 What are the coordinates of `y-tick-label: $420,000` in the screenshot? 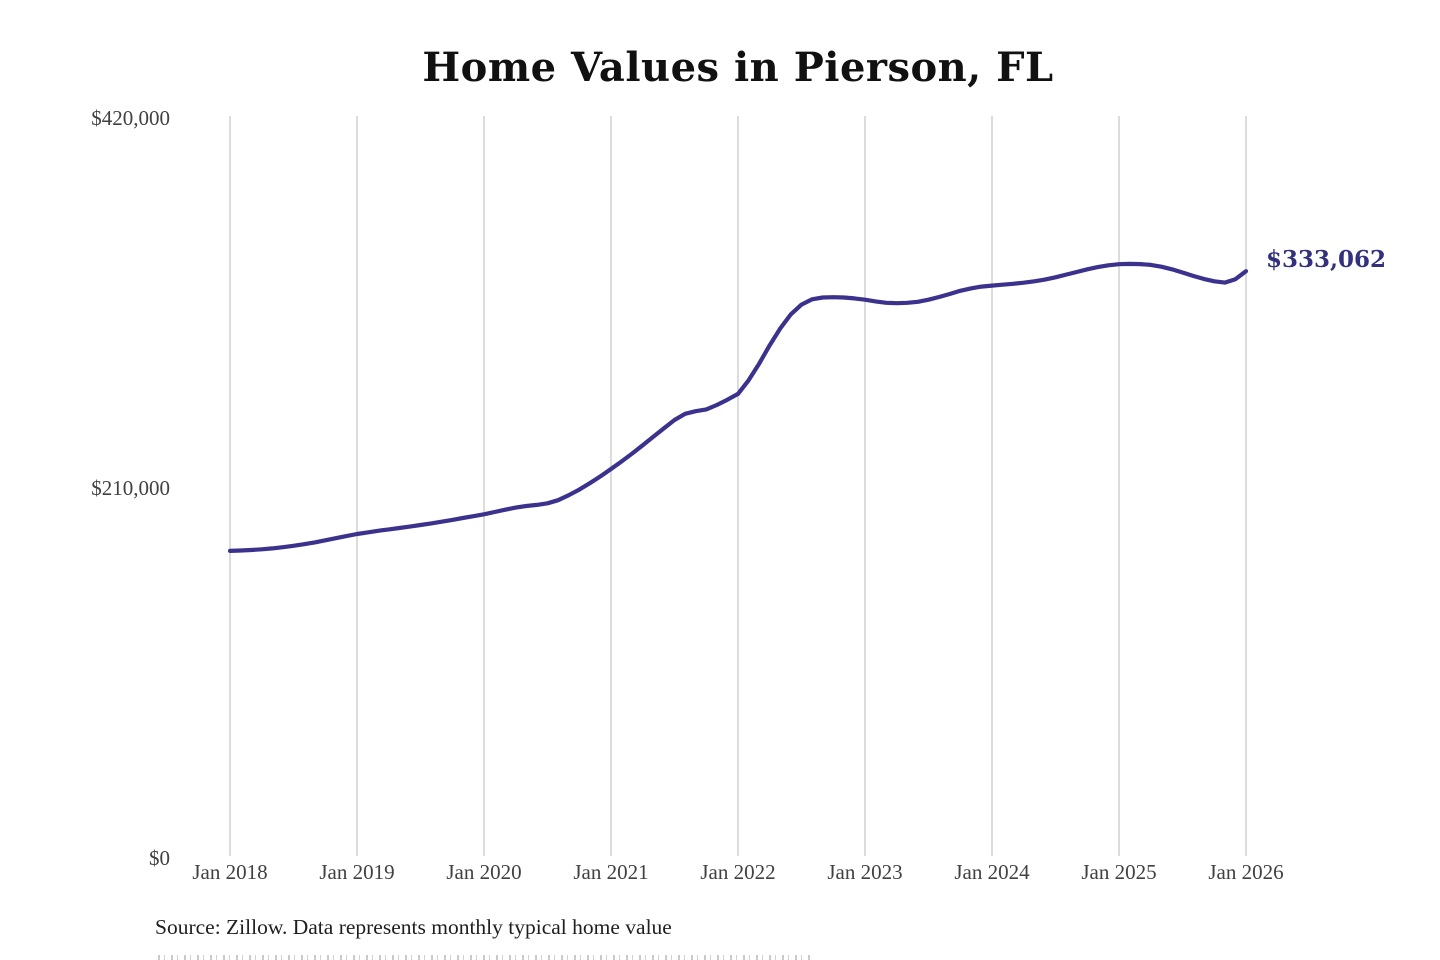 It's located at (130, 118).